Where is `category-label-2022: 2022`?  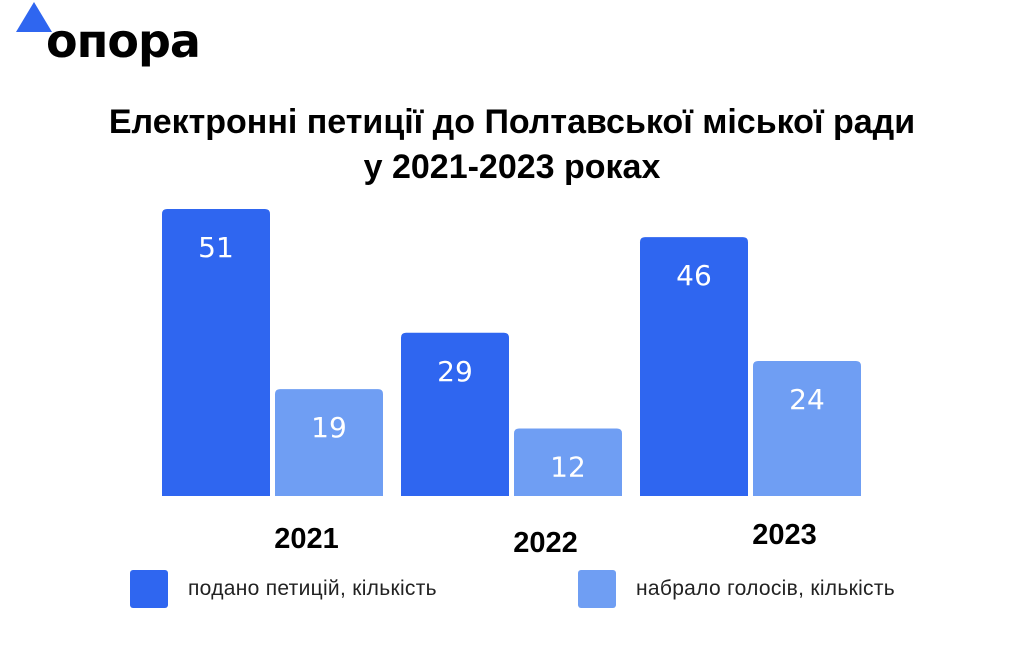 category-label-2022: 2022 is located at coordinates (545, 543).